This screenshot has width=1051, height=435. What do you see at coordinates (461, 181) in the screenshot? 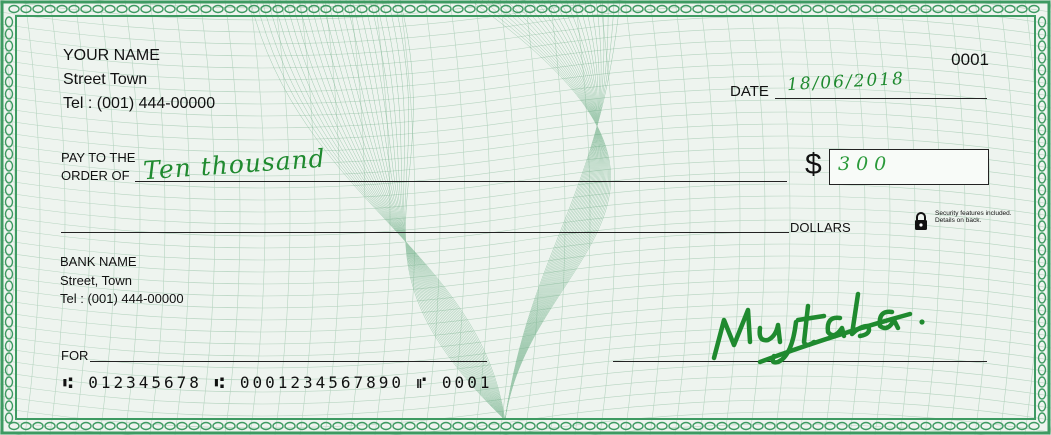
I see `payee-line` at bounding box center [461, 181].